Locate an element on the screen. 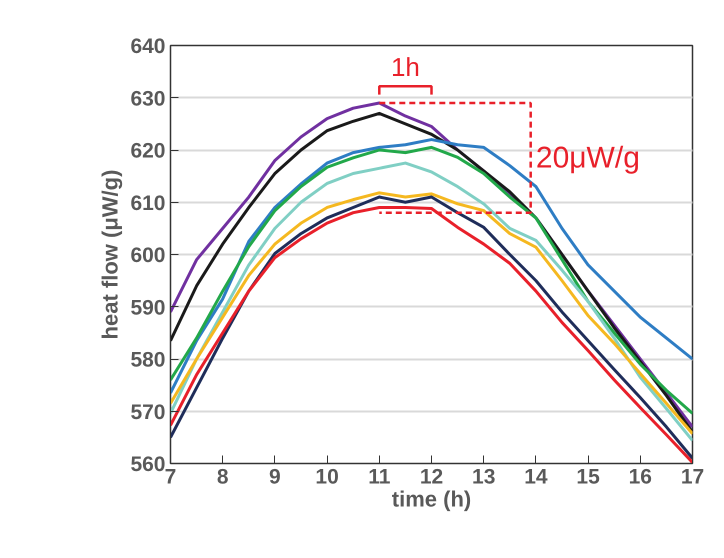 This screenshot has height=558, width=724. x-tick-label: 8 is located at coordinates (222, 477).